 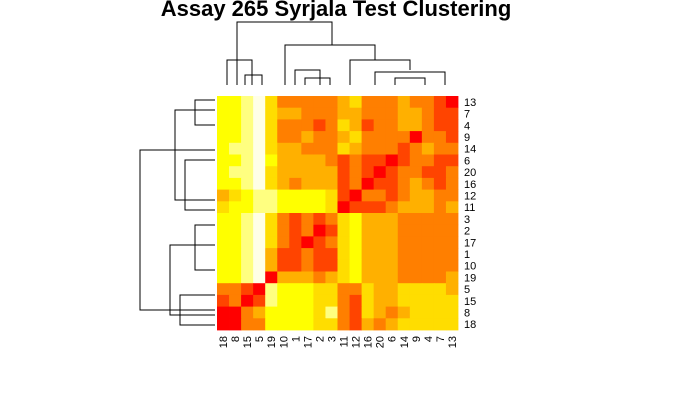 What do you see at coordinates (380, 72) in the screenshot?
I see `col-dendro-right-a` at bounding box center [380, 72].